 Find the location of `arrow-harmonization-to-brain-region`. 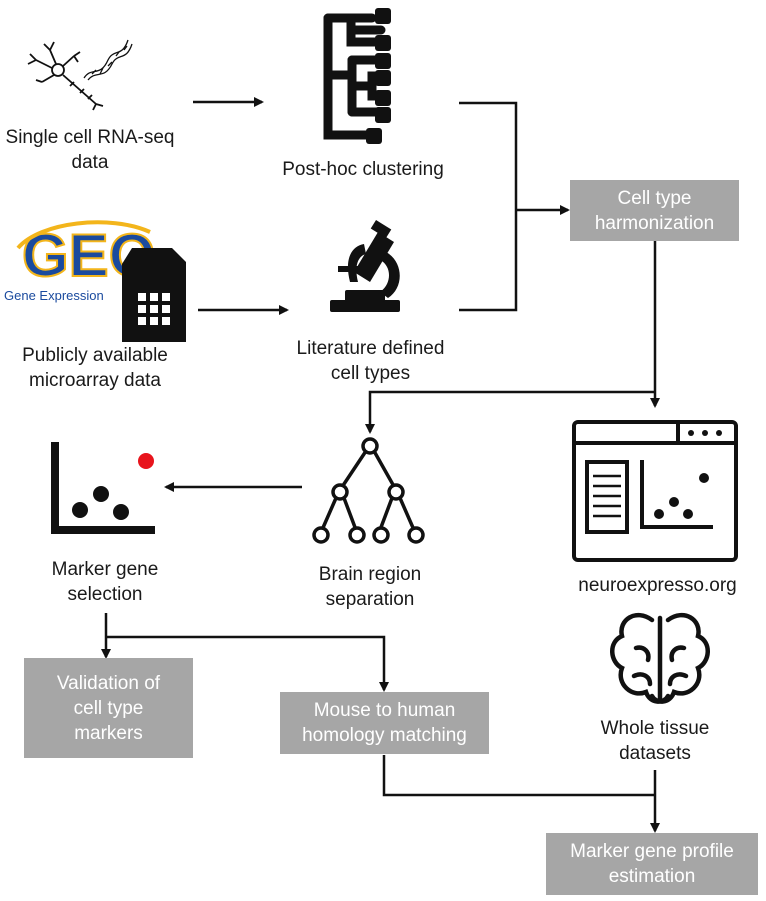

arrow-harmonization-to-brain-region is located at coordinates (510, 412).